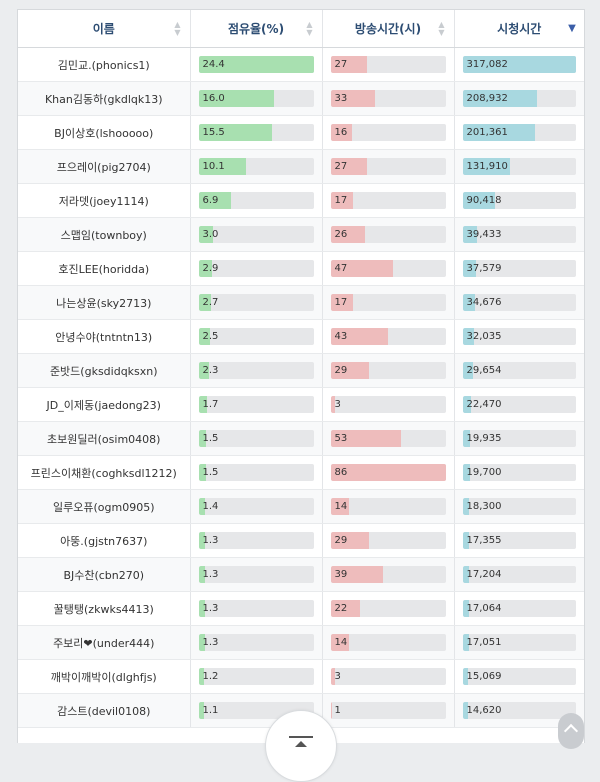 Image resolution: width=600 pixels, height=782 pixels. Describe the element at coordinates (104, 166) in the screenshot. I see `streamer-name: 프으레이(pig2704)` at that location.